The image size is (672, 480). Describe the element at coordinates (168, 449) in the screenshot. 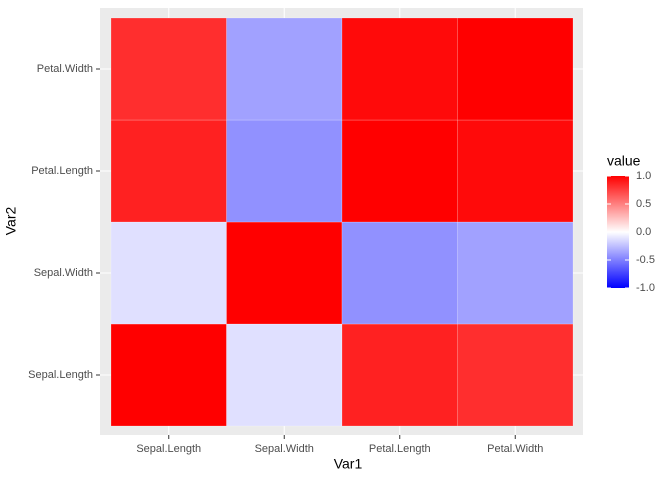

I see `x-tick-label: Sepal.Length` at that location.